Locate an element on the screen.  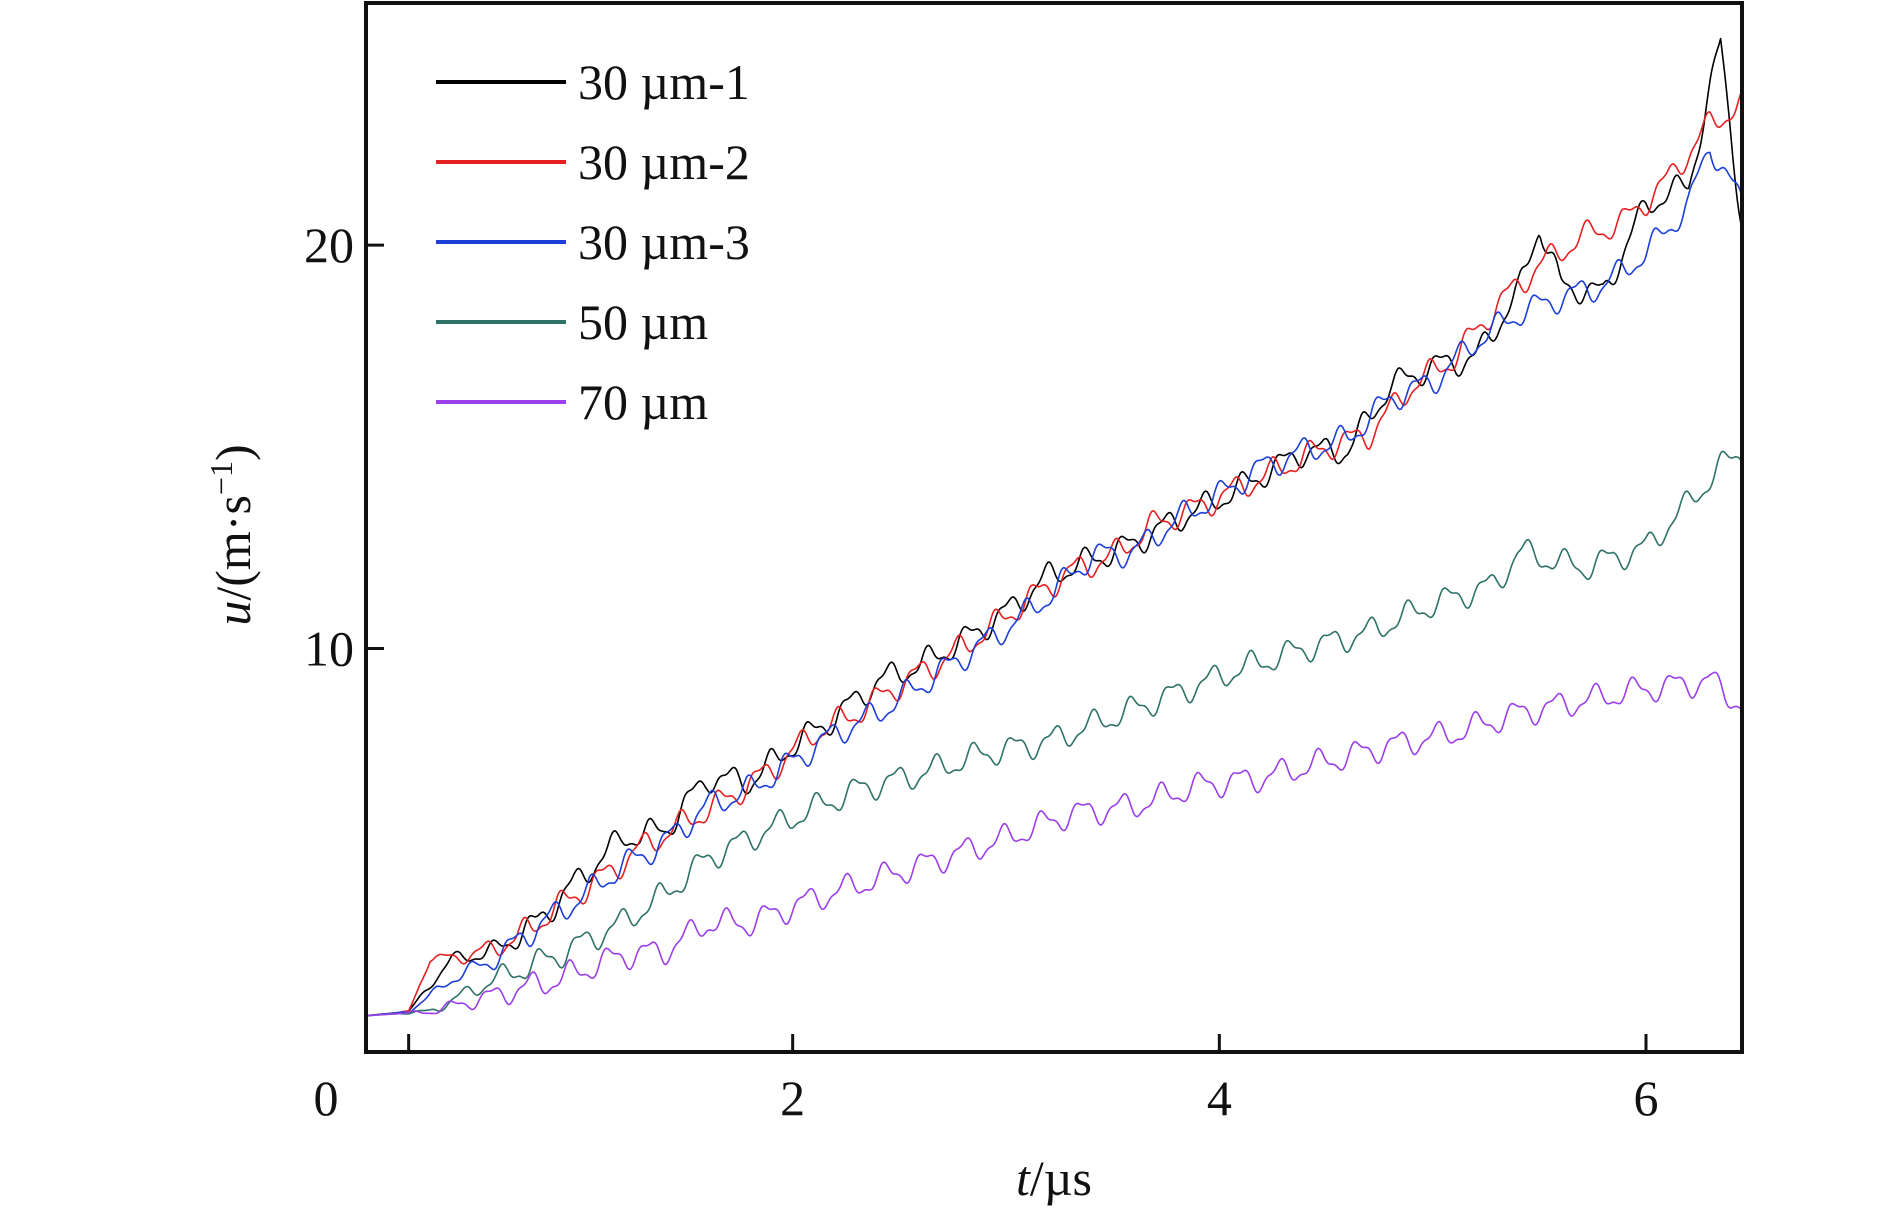
legend: 30 µm-1 30 µm-2 30 µm-3 50 µm 70 µm is located at coordinates (593, 242).